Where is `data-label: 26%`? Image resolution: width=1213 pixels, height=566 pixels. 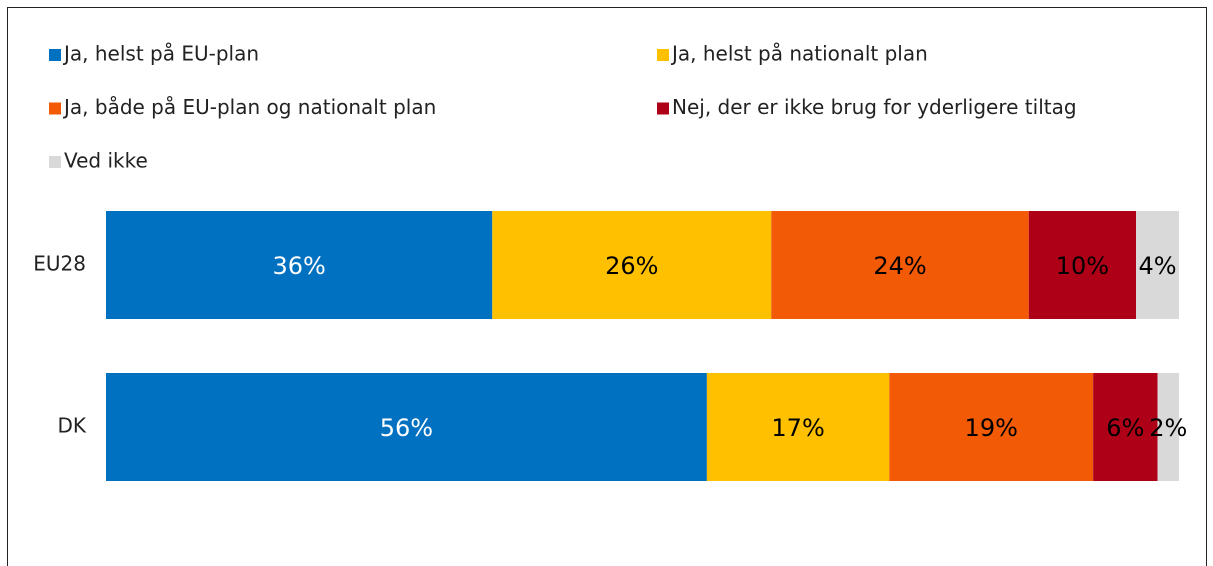 data-label: 26% is located at coordinates (631, 266).